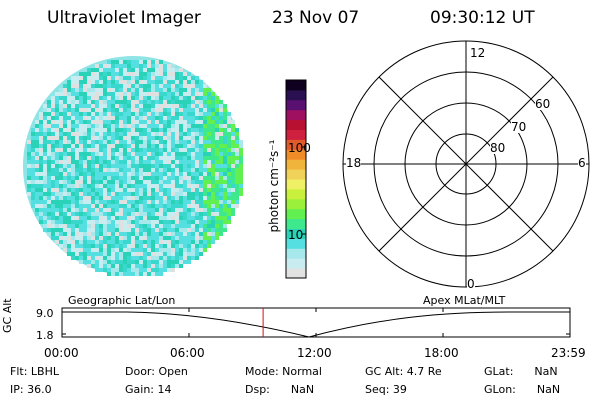 This screenshot has height=400, width=600. Describe the element at coordinates (316, 18) in the screenshot. I see `date-label: 23 Nov 07` at that location.